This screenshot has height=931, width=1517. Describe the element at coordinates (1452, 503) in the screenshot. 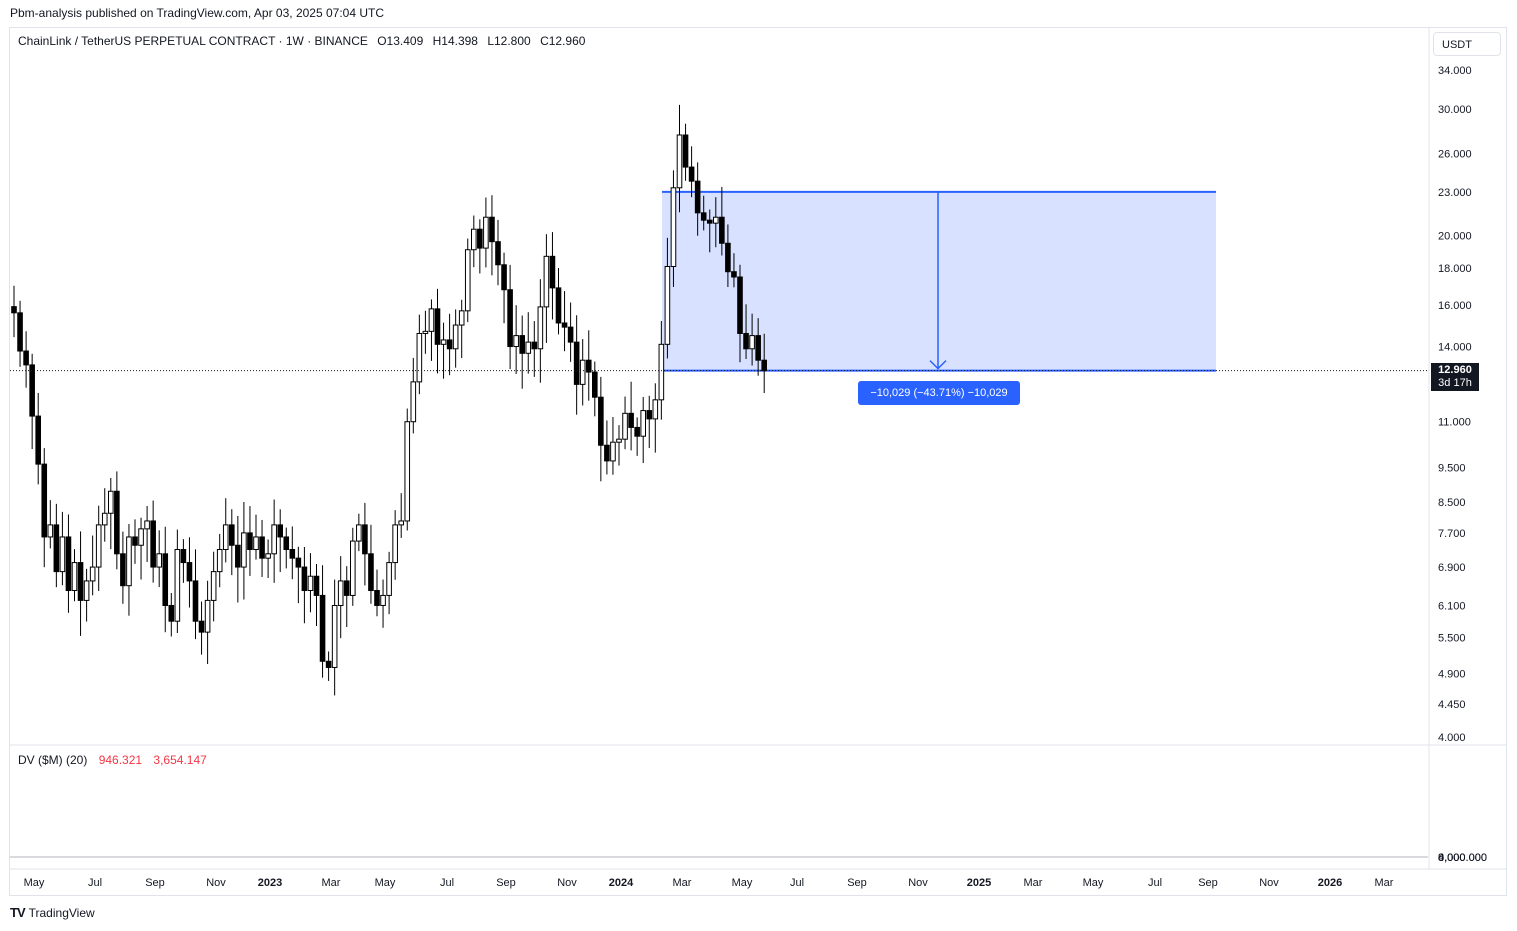

I see `price-tick-label: 8.500` at that location.